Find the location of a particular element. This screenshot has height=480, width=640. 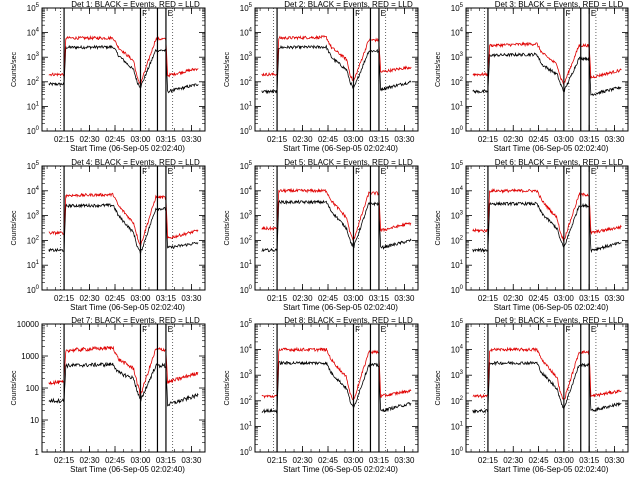

panel-title: Det 1: BLACK = Events, RED = LLD is located at coordinates (135, 4).